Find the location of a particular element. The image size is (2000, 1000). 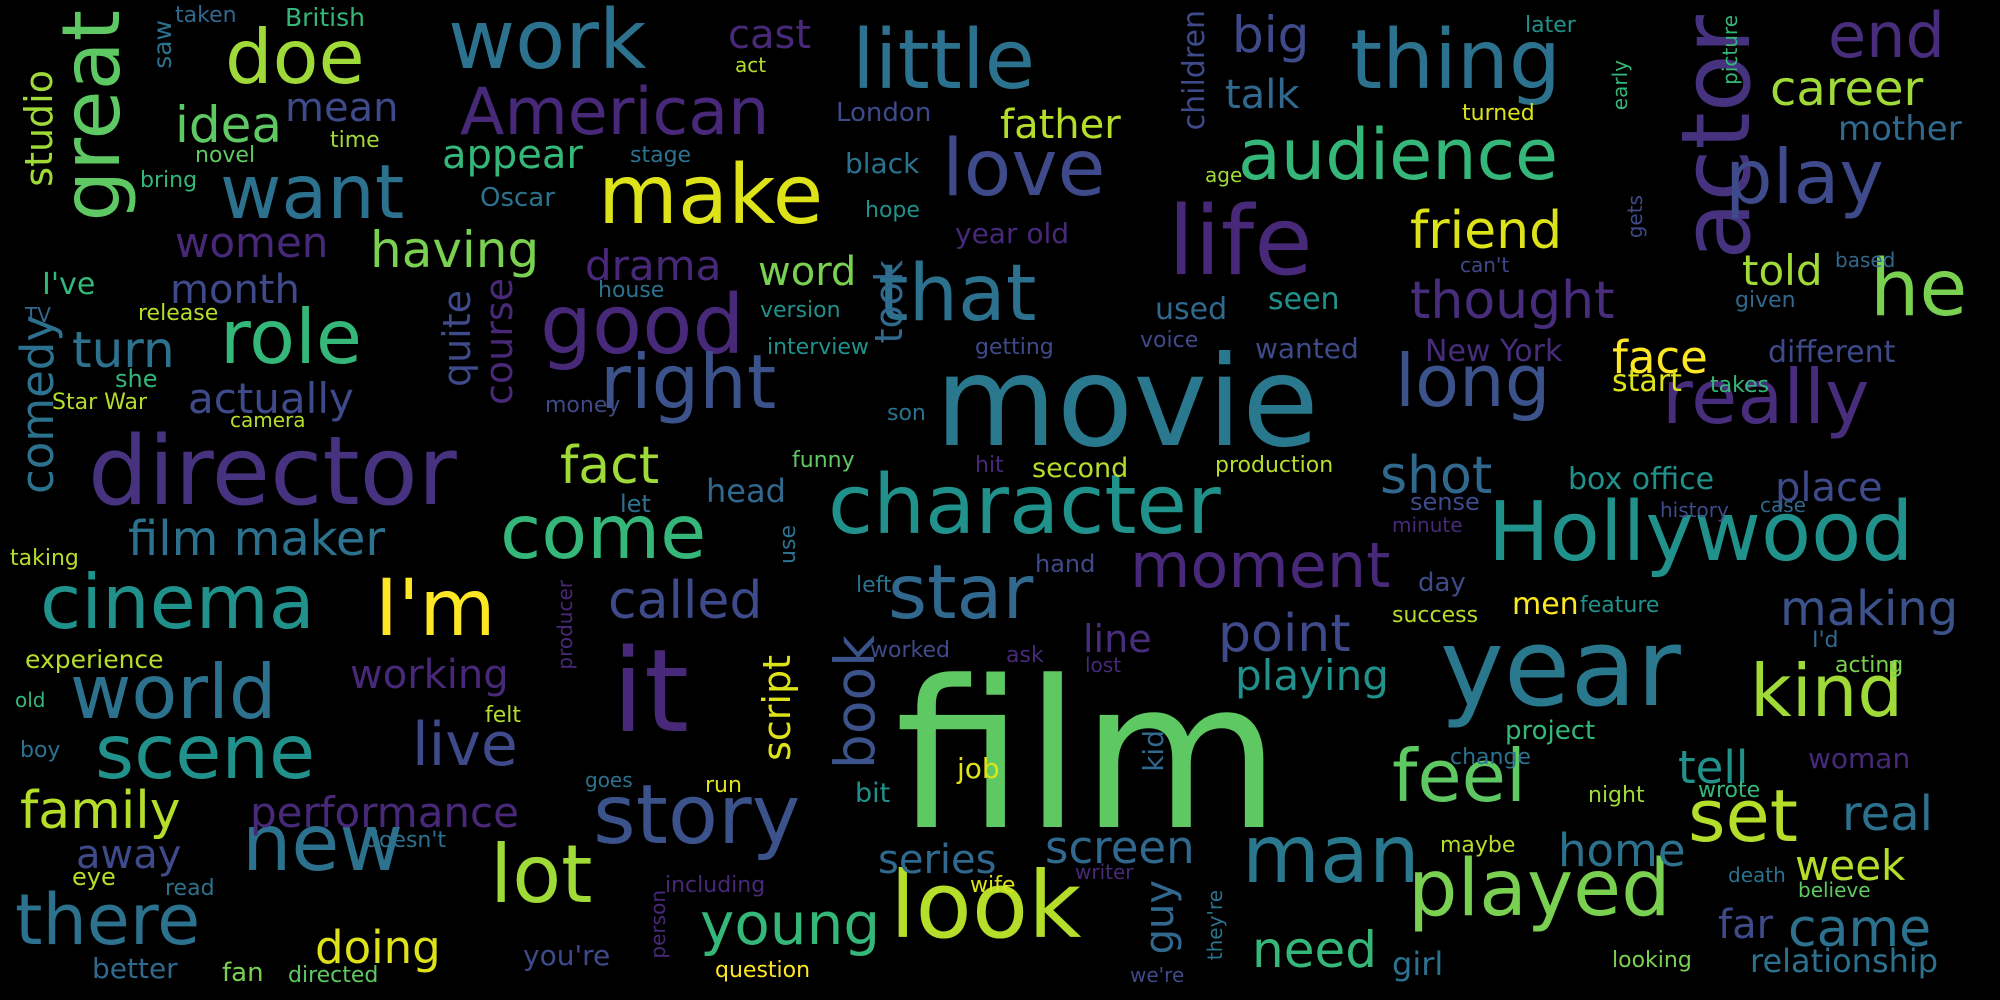

word-oscar: Oscar is located at coordinates (517, 198).